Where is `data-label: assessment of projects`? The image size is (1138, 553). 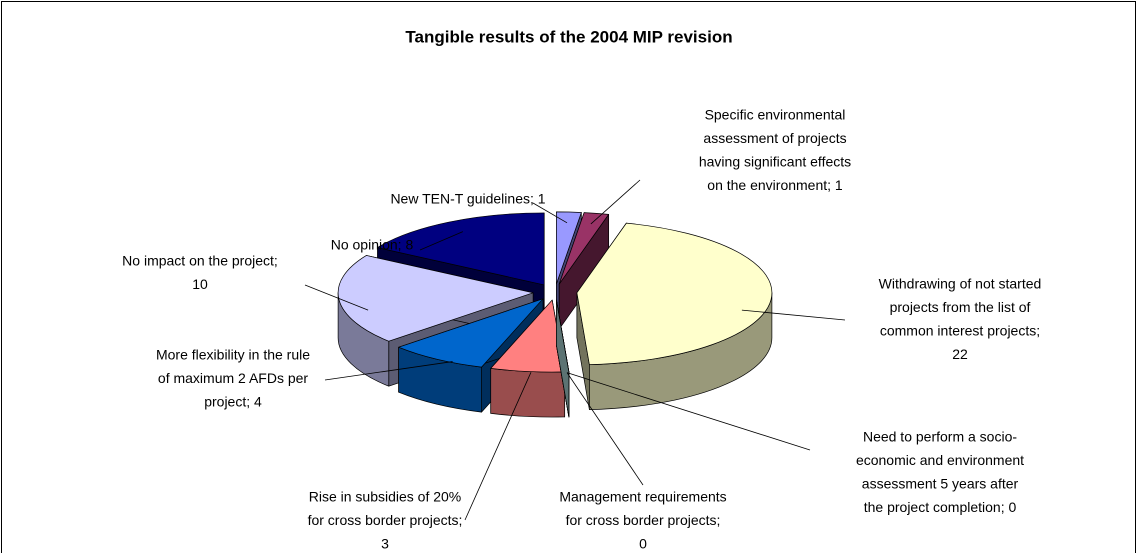 data-label: assessment of projects is located at coordinates (774, 138).